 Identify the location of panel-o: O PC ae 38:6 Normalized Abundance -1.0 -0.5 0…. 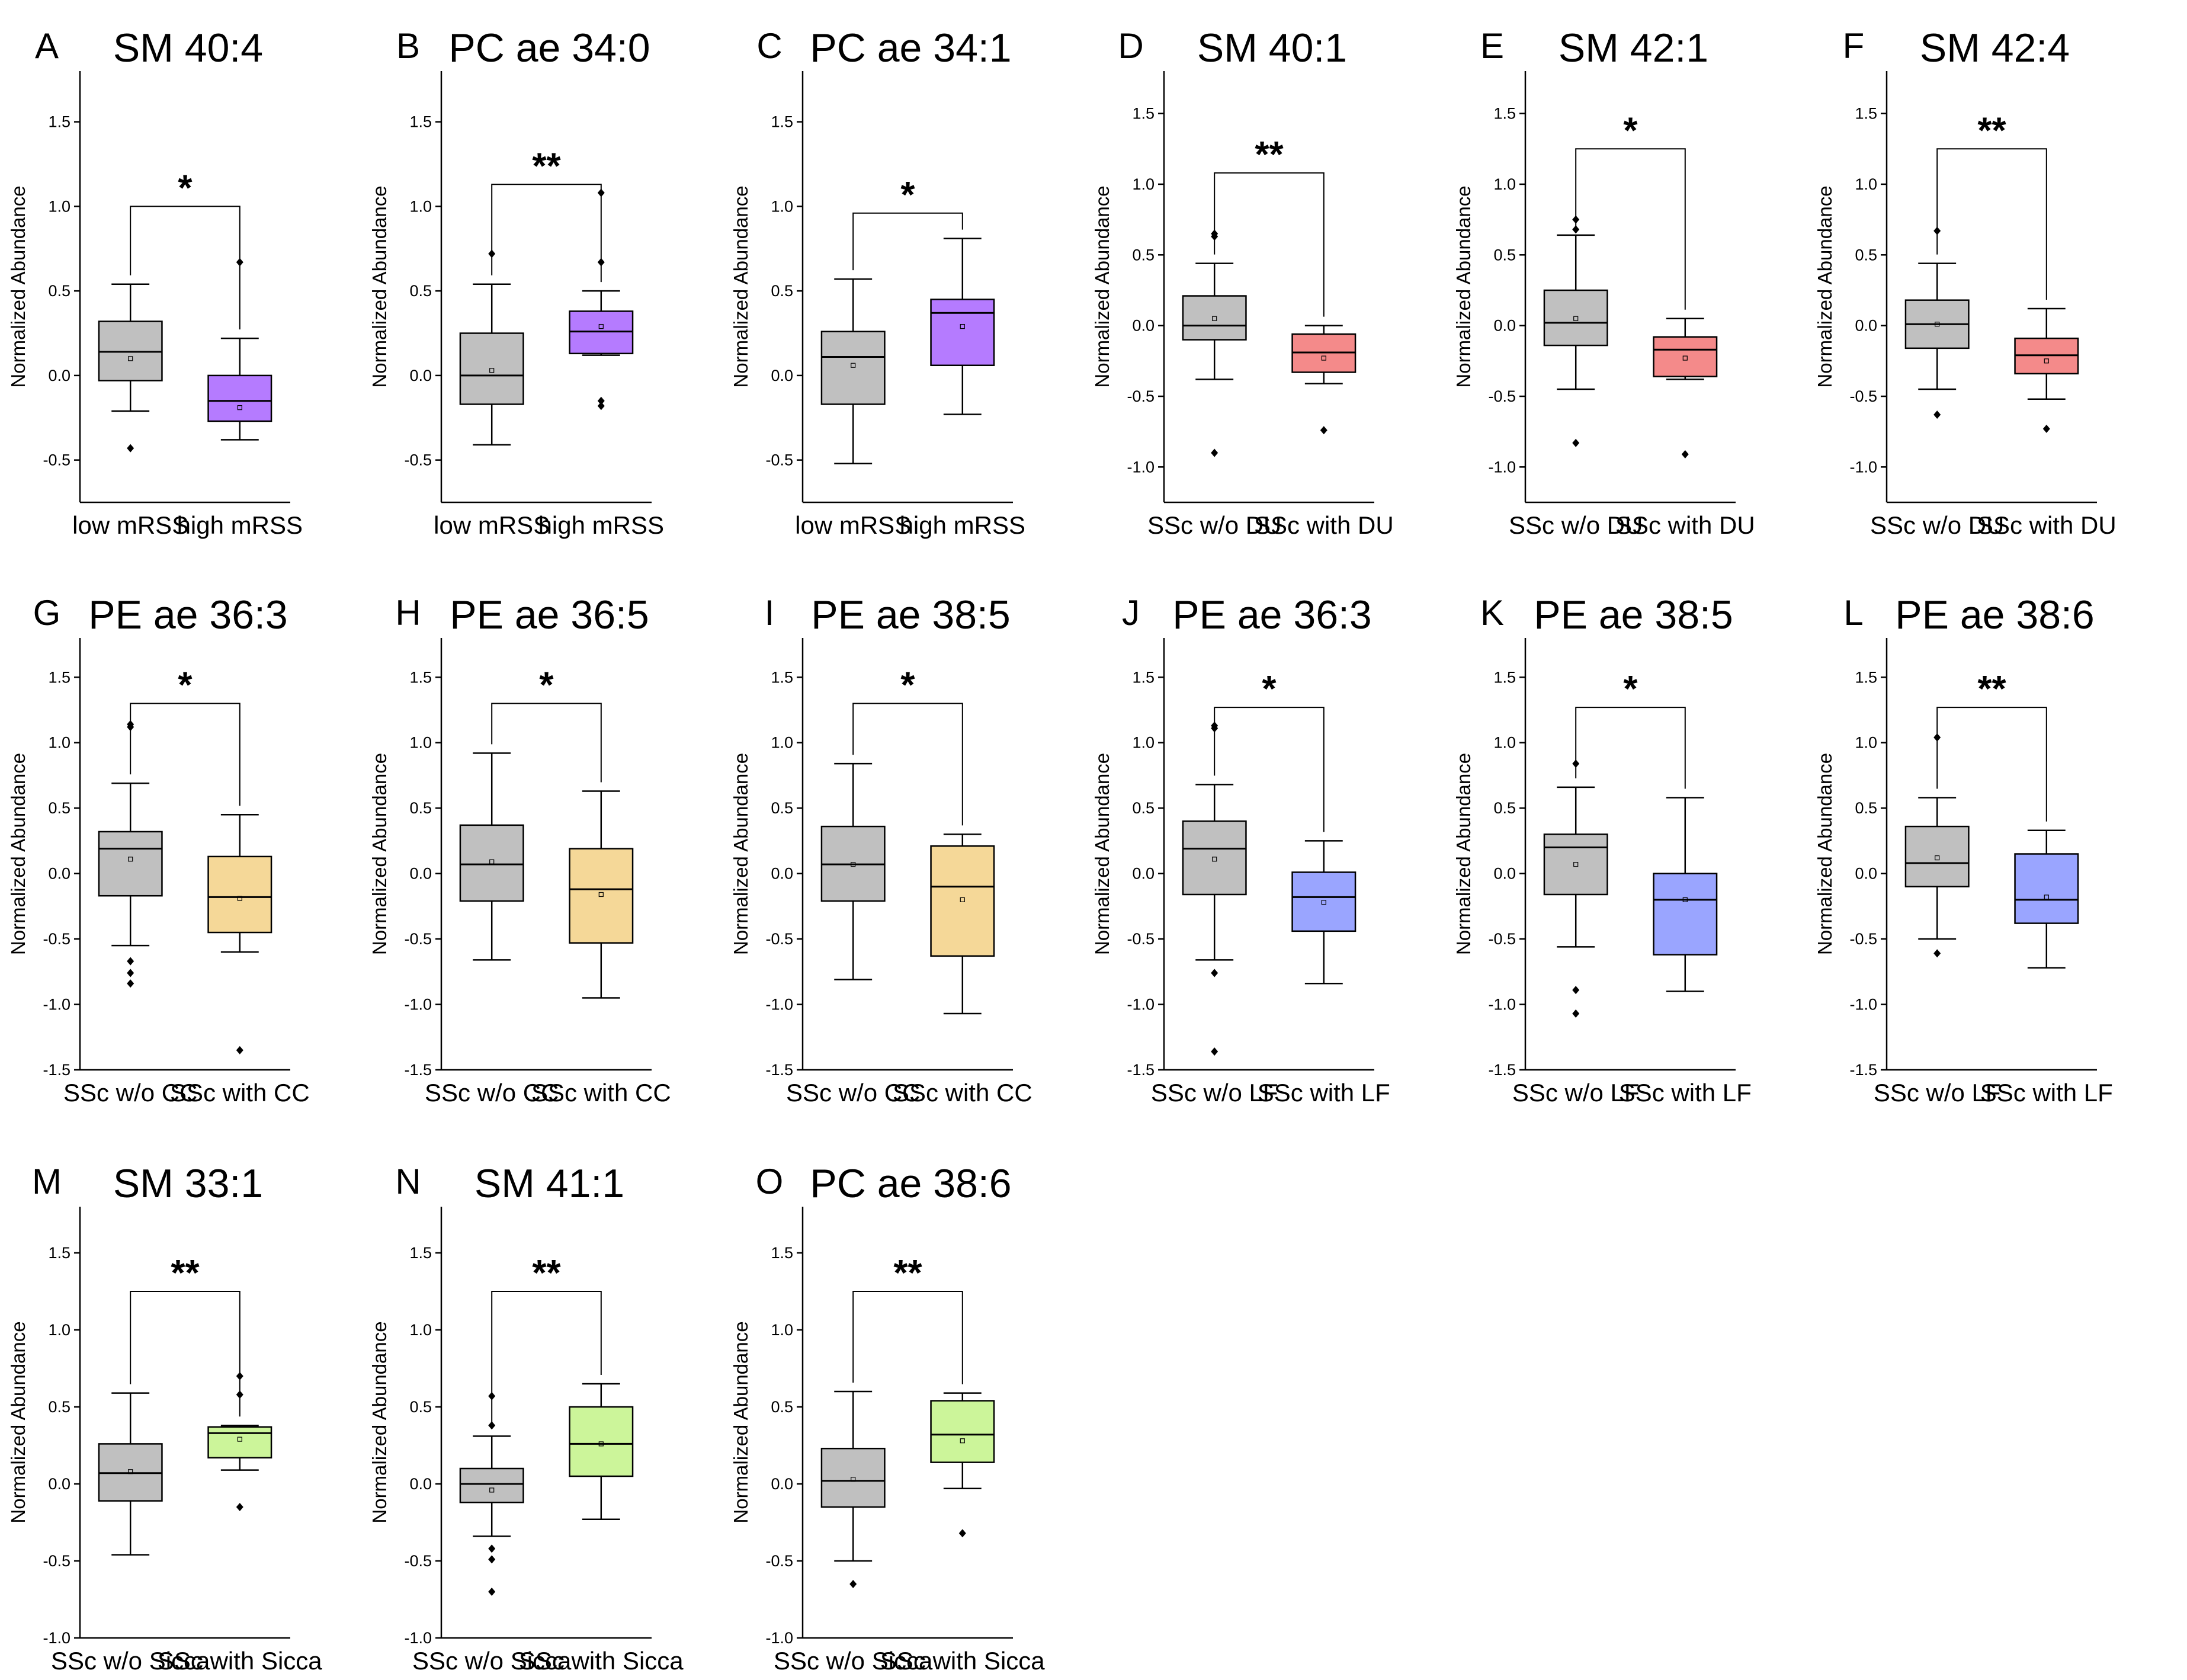
(887, 1418).